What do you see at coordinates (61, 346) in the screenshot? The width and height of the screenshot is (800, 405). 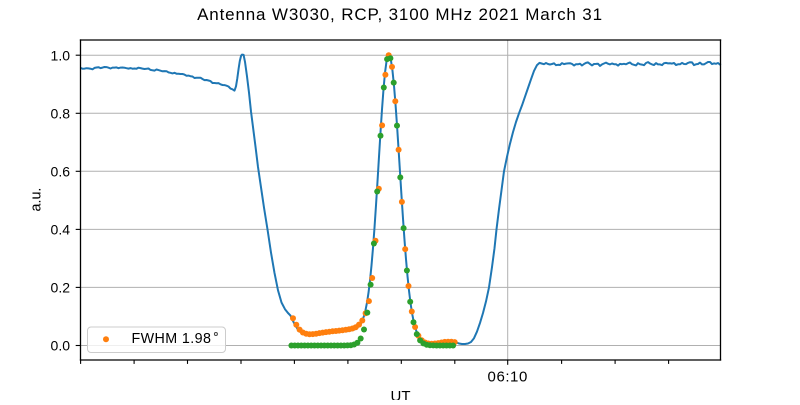 I see `svg-text: 0.0` at bounding box center [61, 346].